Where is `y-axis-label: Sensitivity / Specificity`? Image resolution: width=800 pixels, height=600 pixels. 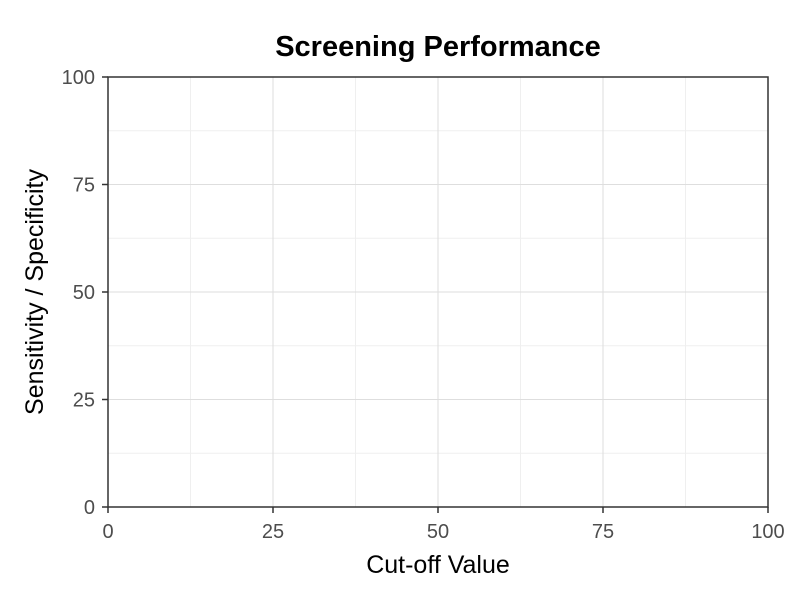
y-axis-label: Sensitivity / Specificity is located at coordinates (35, 292).